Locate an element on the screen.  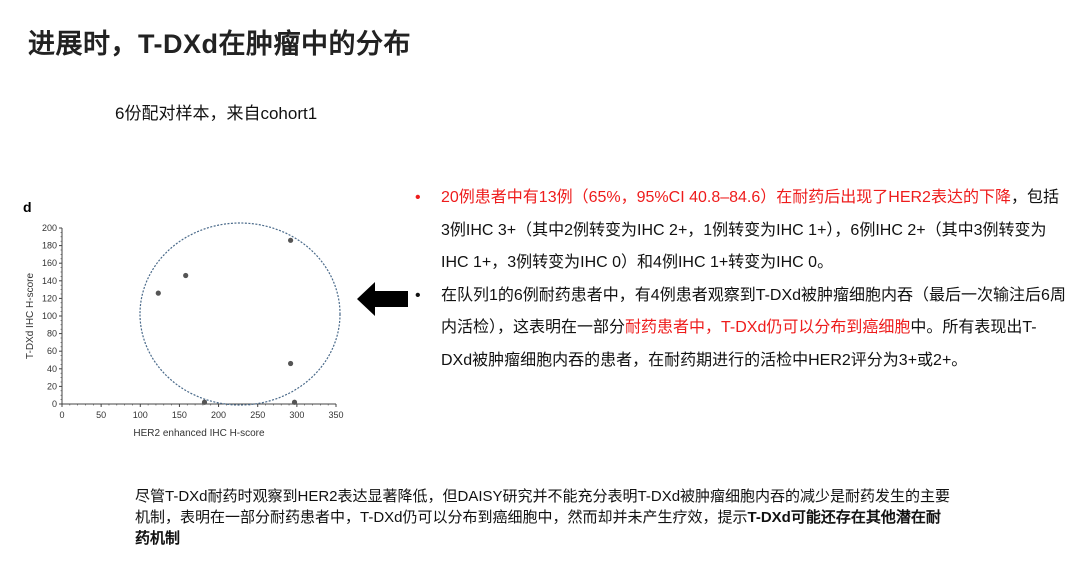
x-tick-label: 100 is located at coordinates (140, 415).